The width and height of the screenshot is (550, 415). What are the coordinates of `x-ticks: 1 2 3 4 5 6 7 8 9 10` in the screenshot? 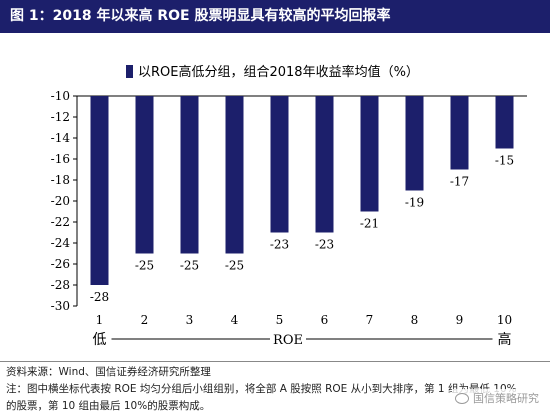 It's located at (304, 320).